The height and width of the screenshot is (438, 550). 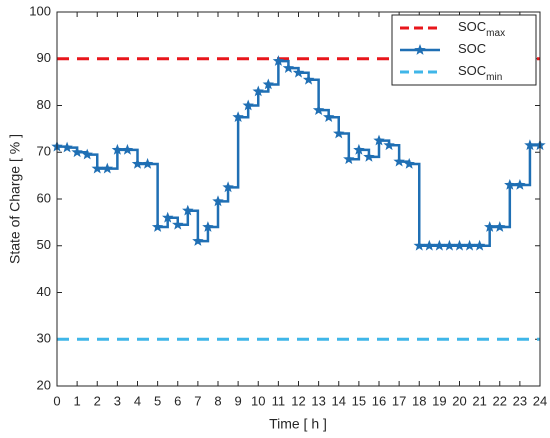 I want to click on x-tick-label: 10, so click(x=258, y=400).